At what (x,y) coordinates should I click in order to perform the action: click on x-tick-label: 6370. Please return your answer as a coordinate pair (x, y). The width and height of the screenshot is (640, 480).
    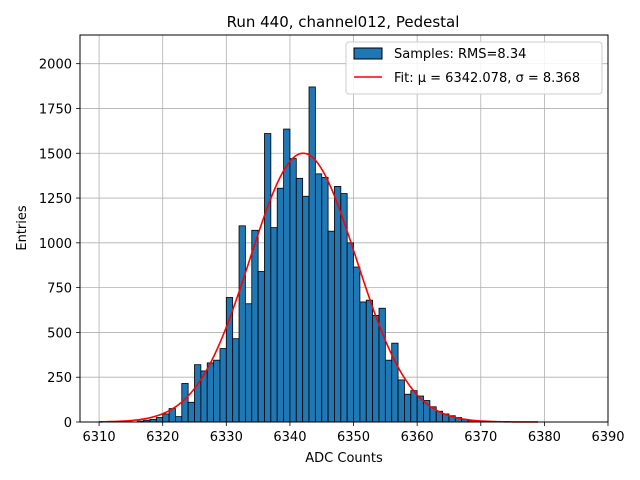
    Looking at the image, I should click on (480, 437).